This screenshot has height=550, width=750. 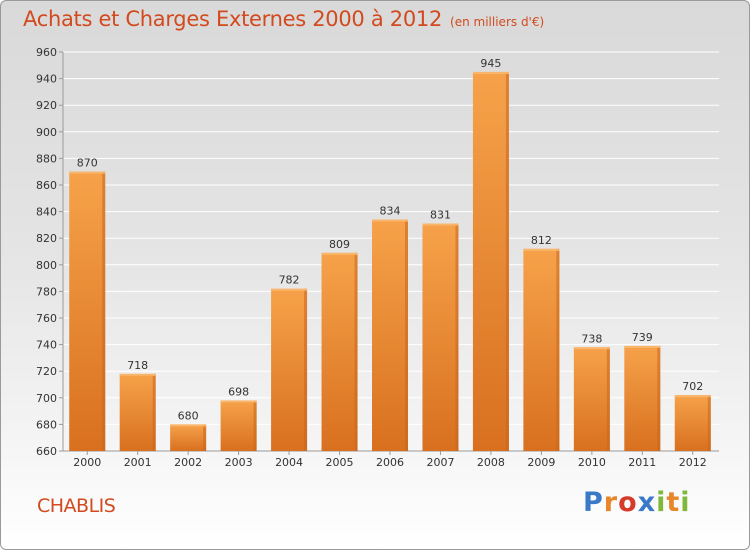 What do you see at coordinates (289, 462) in the screenshot?
I see `x-tick-label: 2004` at bounding box center [289, 462].